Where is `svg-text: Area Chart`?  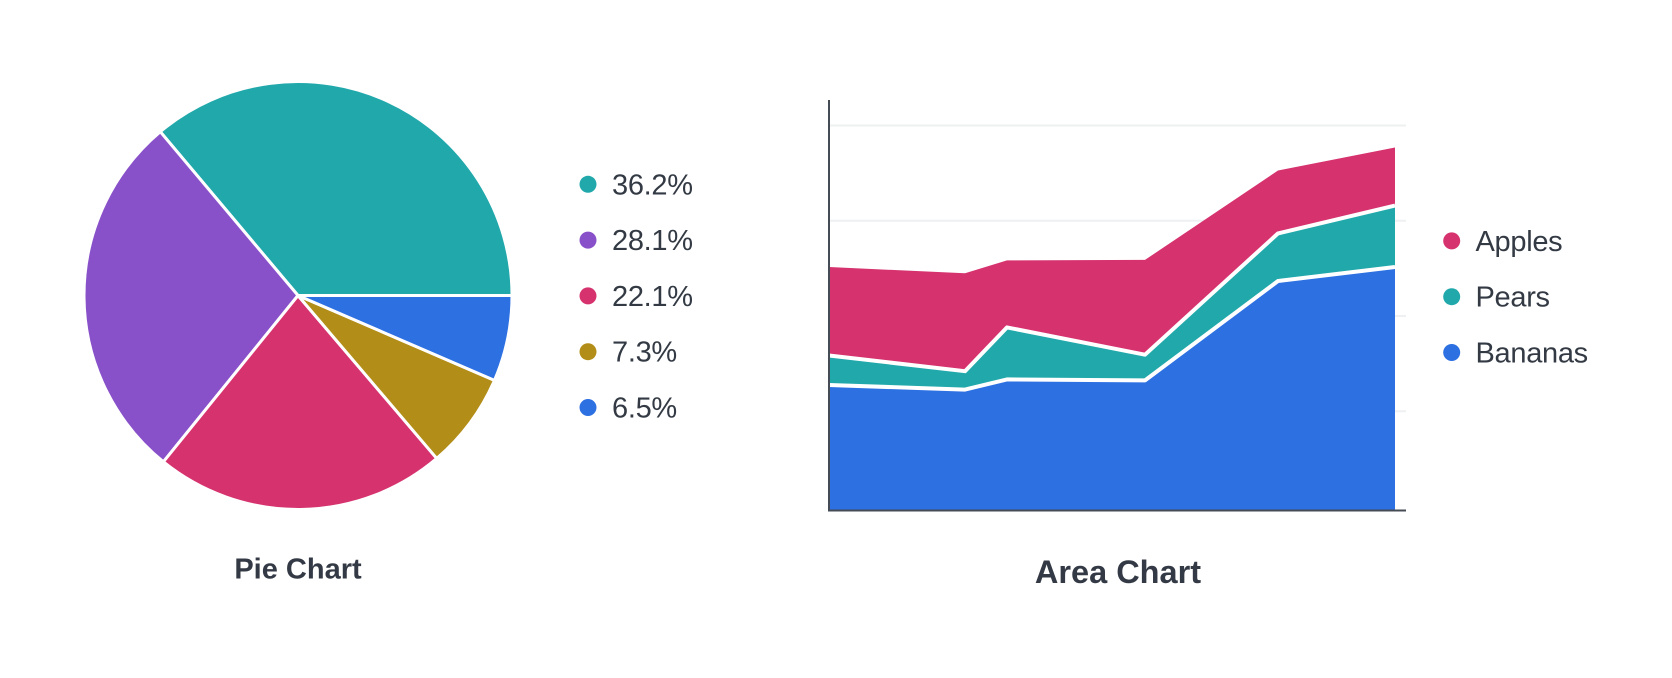 svg-text: Area Chart is located at coordinates (1118, 572).